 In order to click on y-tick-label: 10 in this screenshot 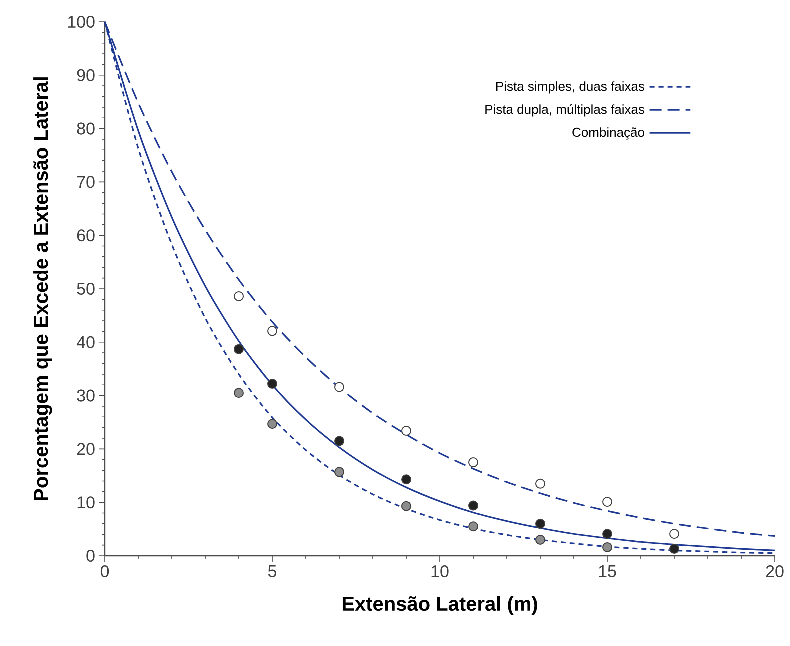, I will do `click(86, 502)`.